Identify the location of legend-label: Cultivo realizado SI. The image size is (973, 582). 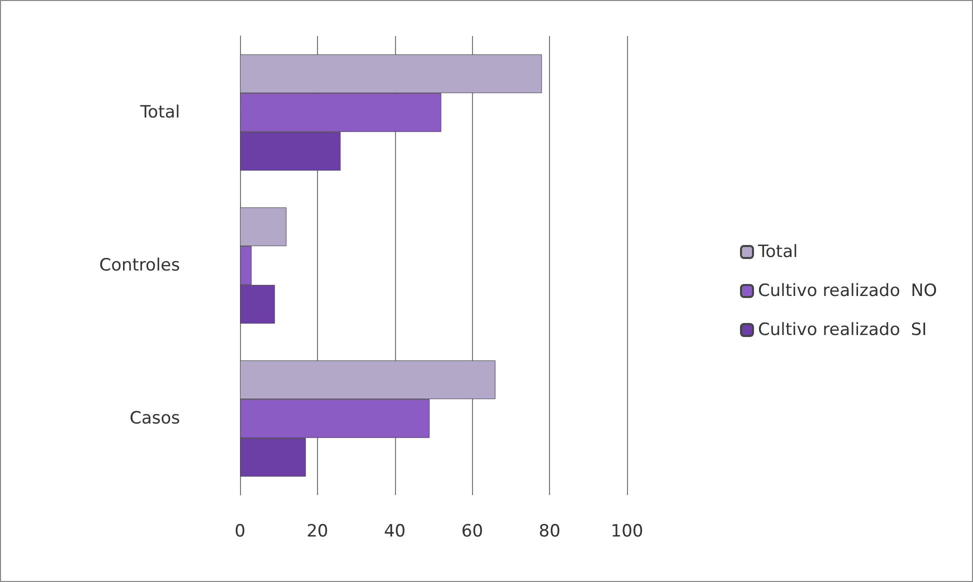
(842, 330).